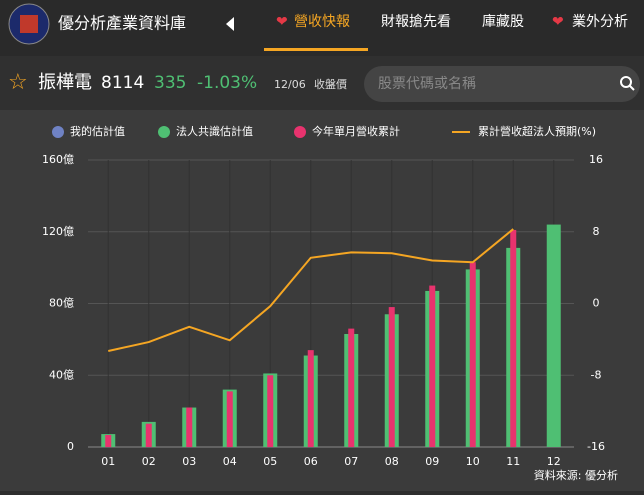  I want to click on y-tick-label: 160億, so click(58, 159).